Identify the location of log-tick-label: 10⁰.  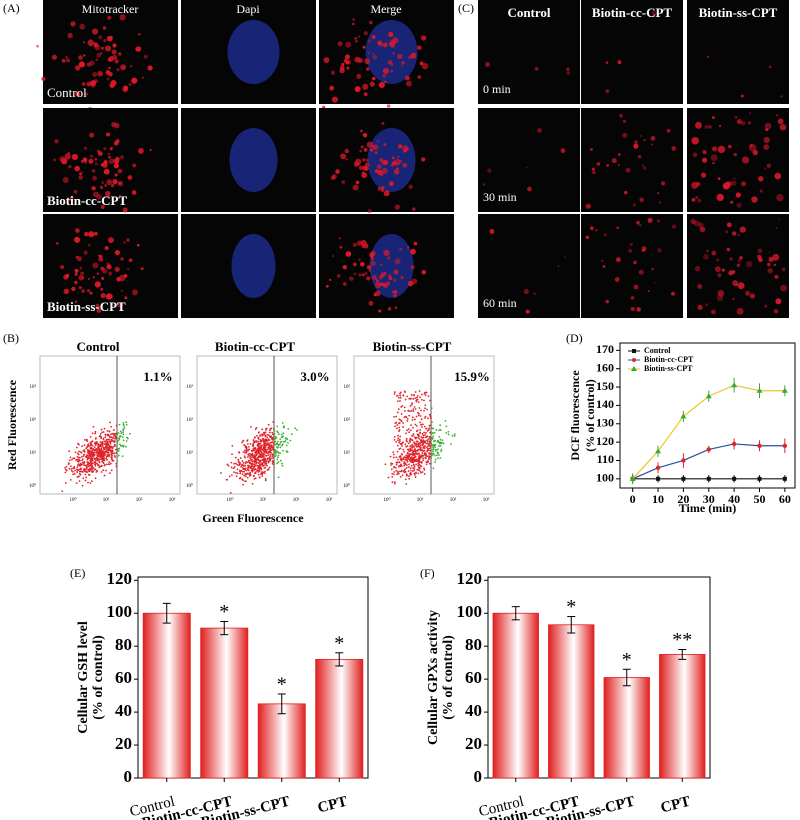
(229, 500).